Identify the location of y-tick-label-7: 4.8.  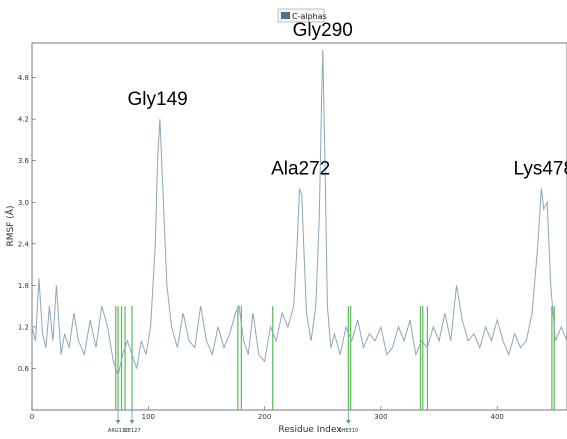
(23, 78).